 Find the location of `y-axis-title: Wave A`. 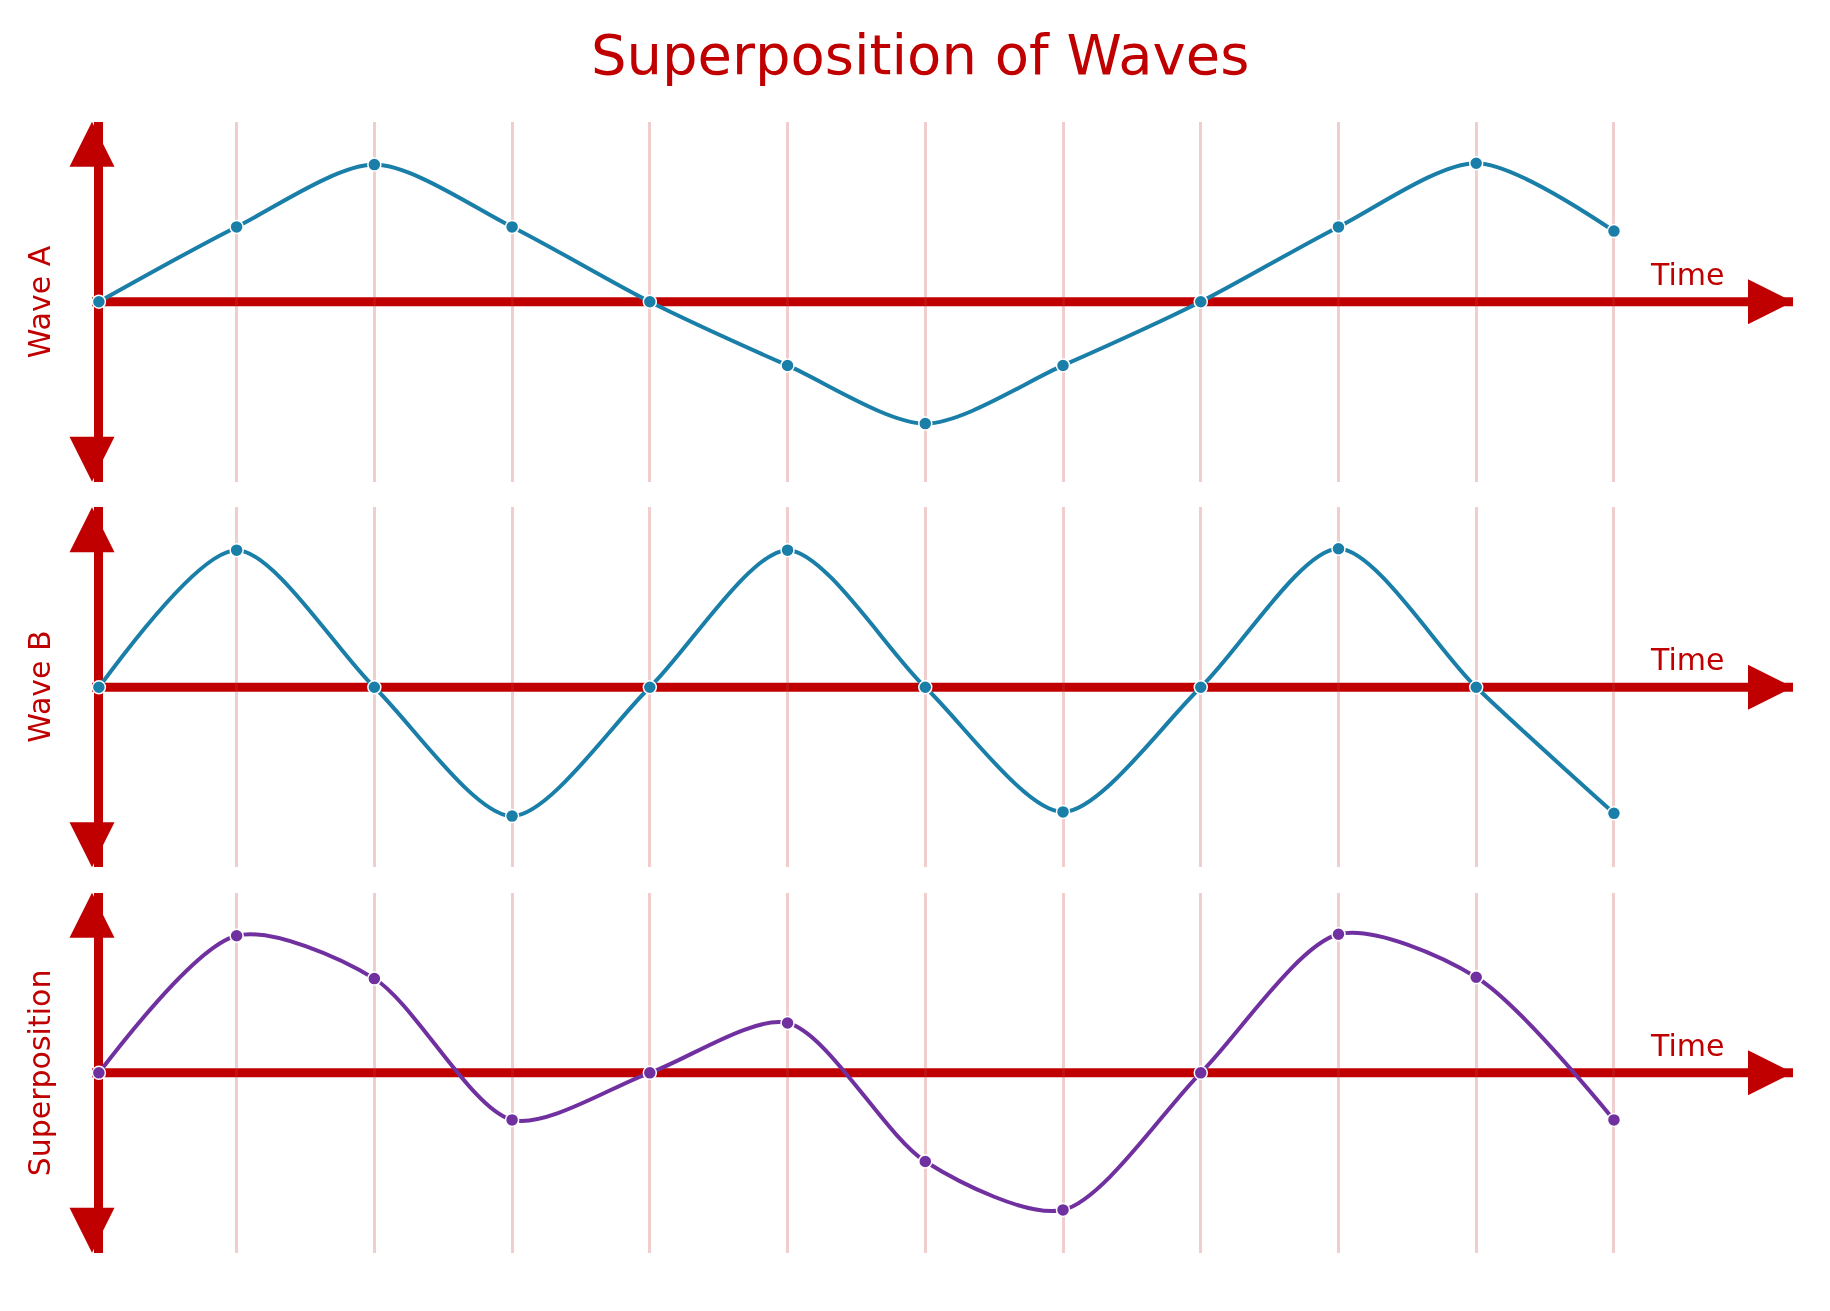

y-axis-title: Wave A is located at coordinates (39, 302).